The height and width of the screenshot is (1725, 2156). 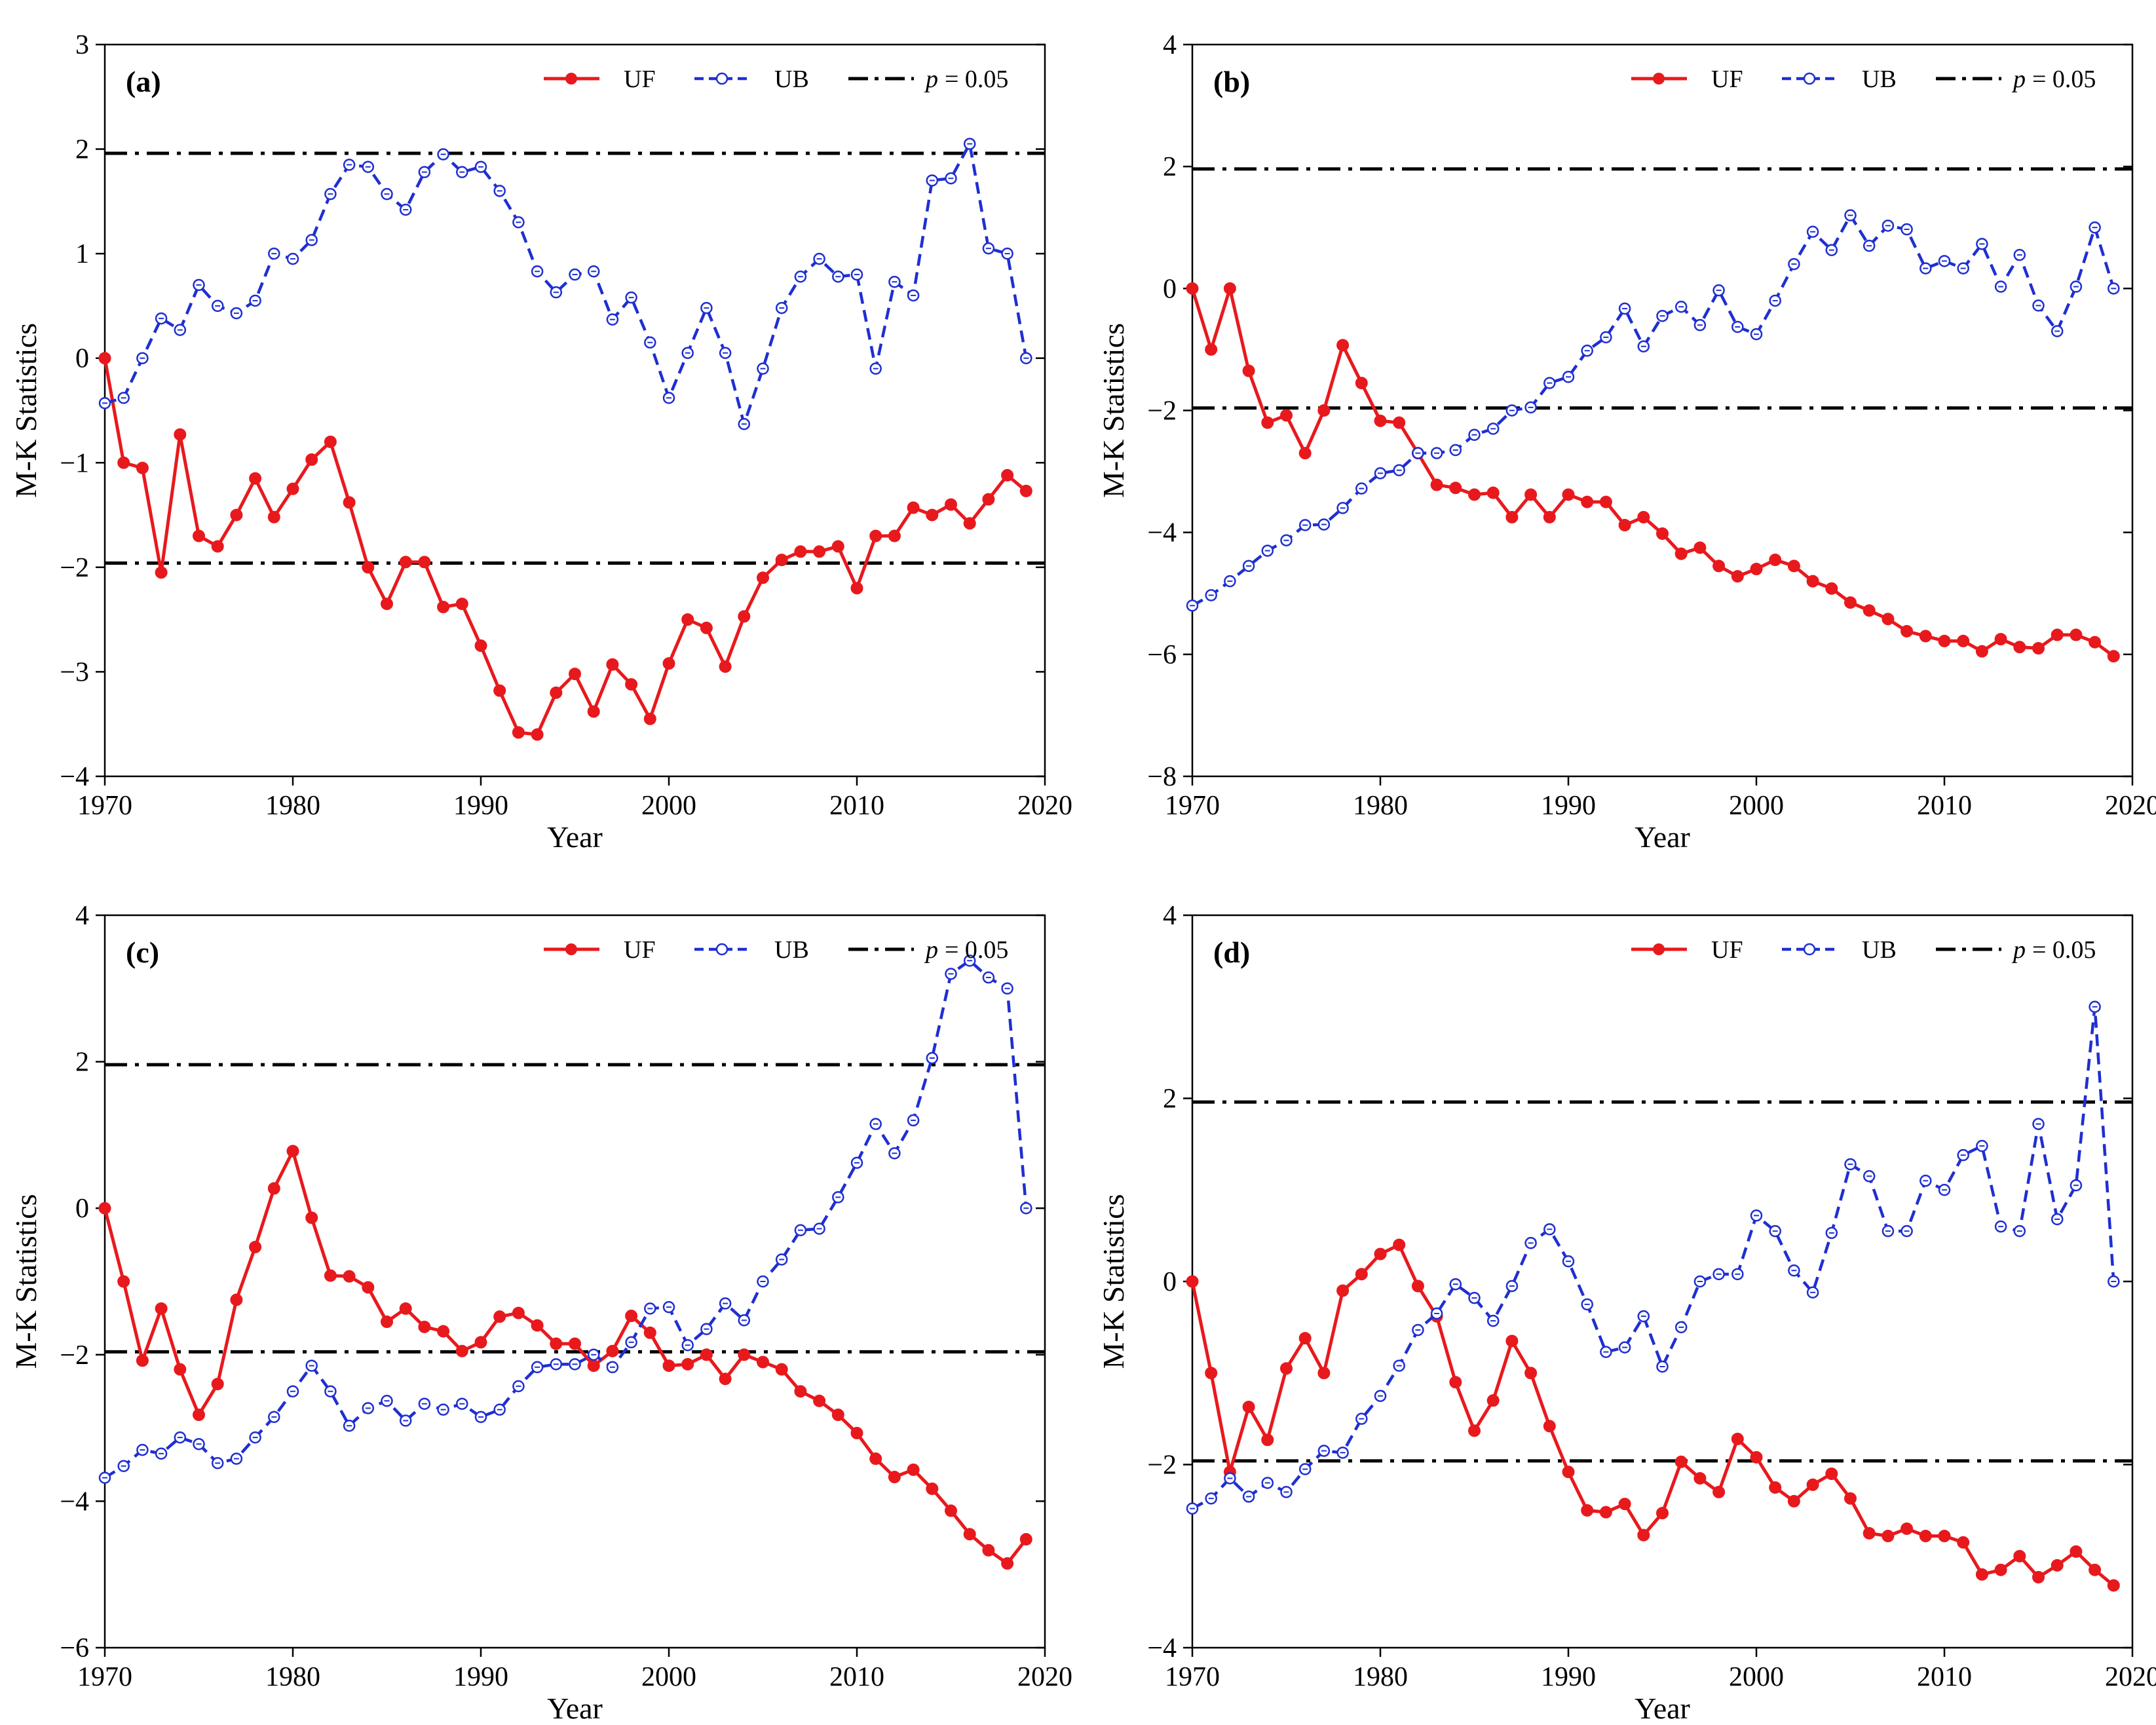 I want to click on y-tick-label: 1, so click(x=82, y=254).